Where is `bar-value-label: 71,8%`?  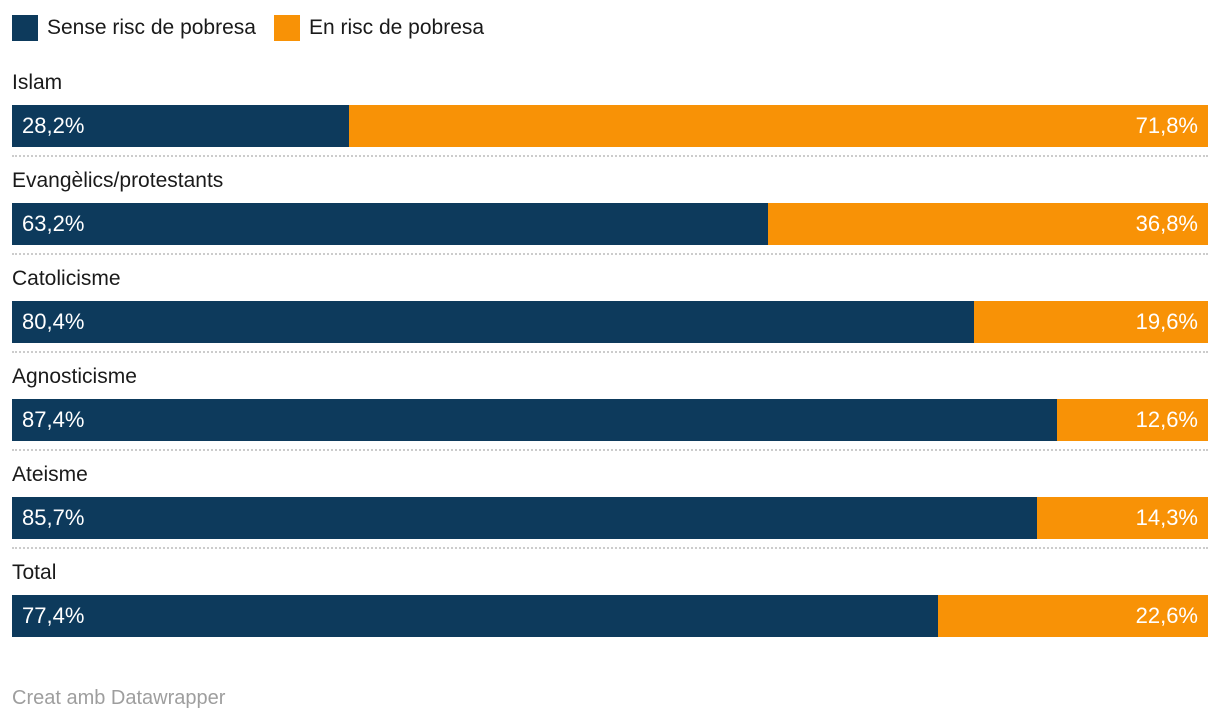 bar-value-label: 71,8% is located at coordinates (1166, 125).